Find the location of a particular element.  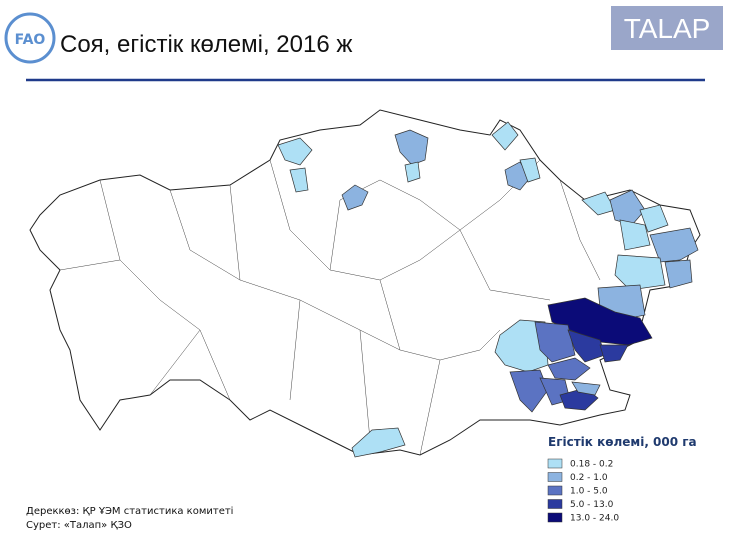

legend-label: 0.2 - 1.0 is located at coordinates (589, 478).